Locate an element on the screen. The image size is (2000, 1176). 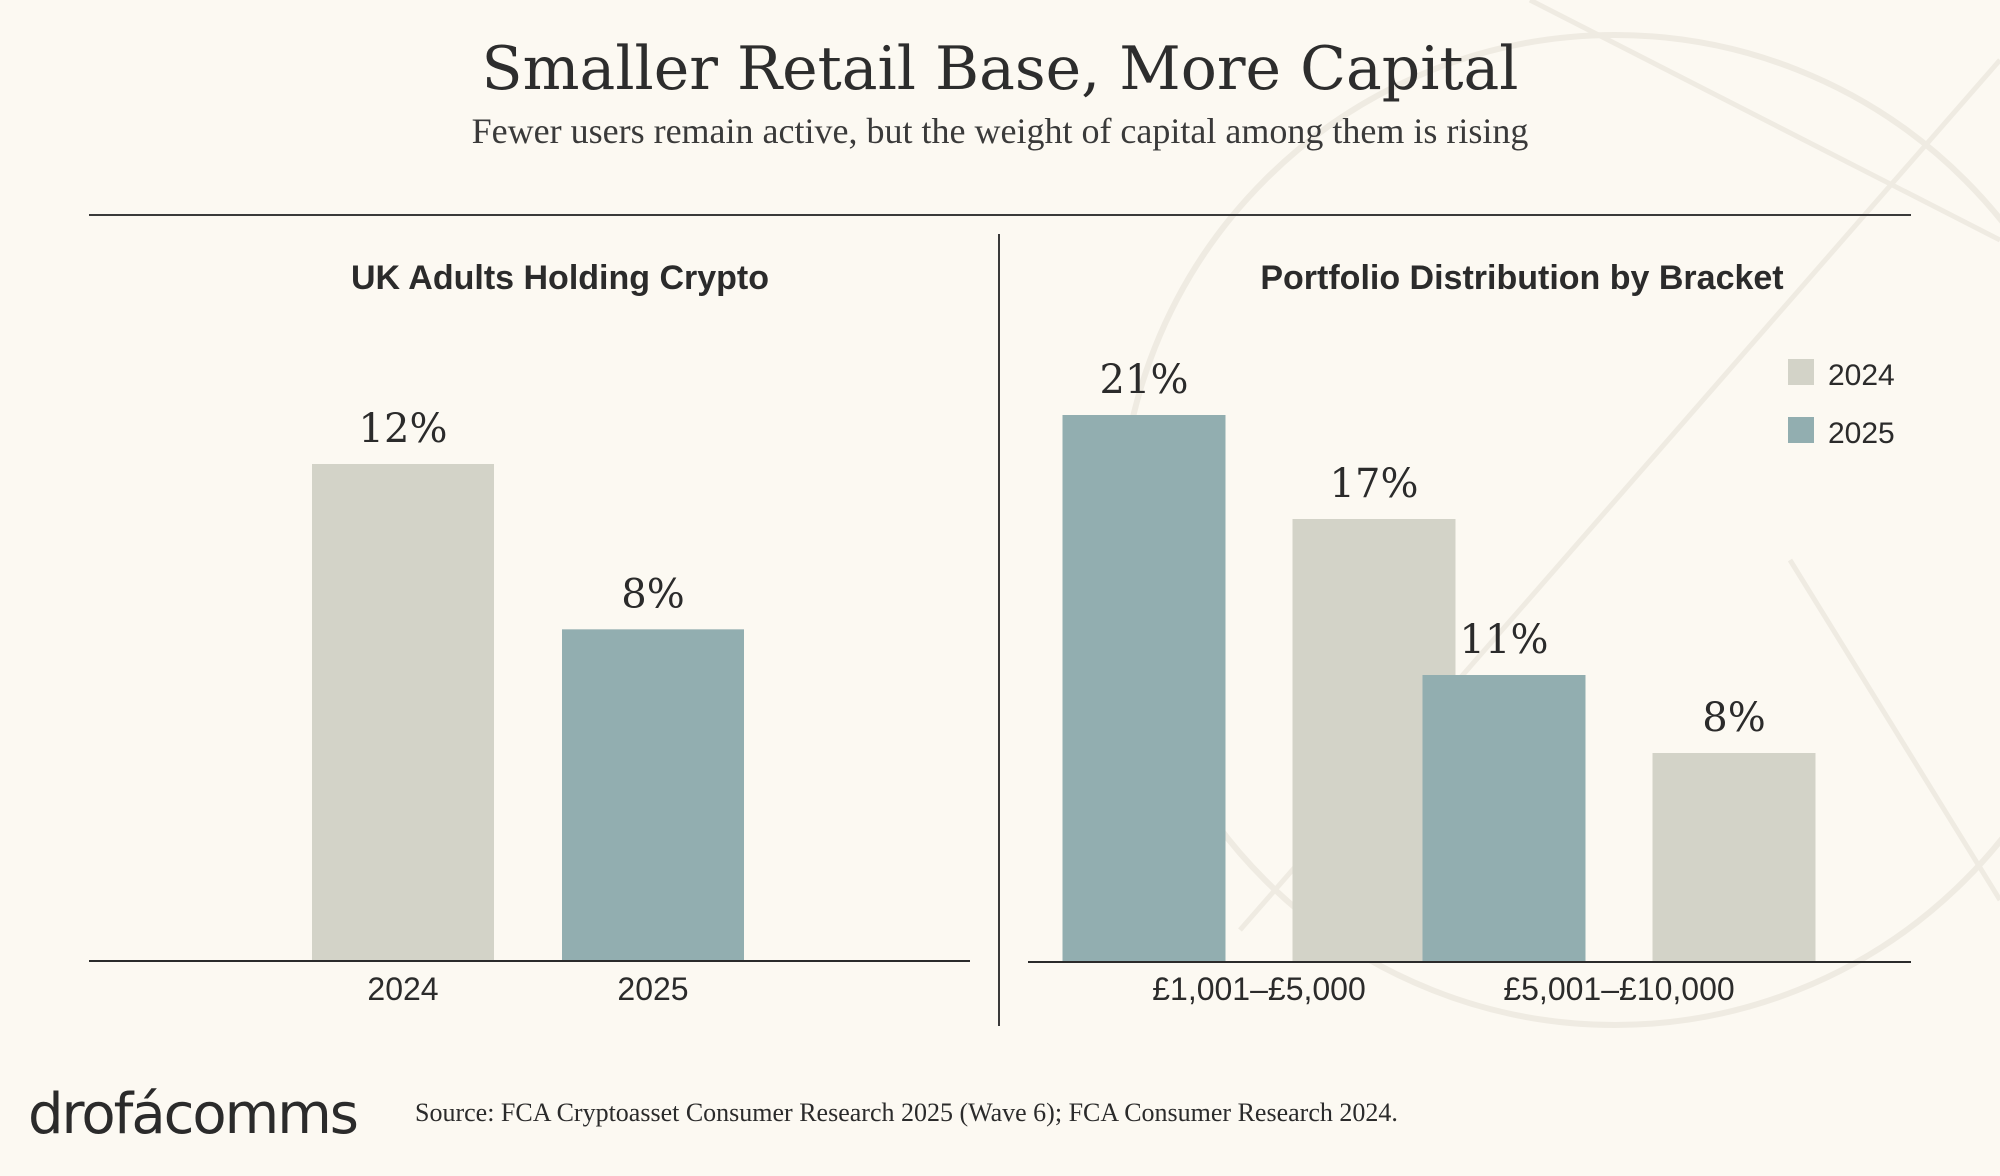
data-label-2024-group-2: 8% is located at coordinates (1733, 718).